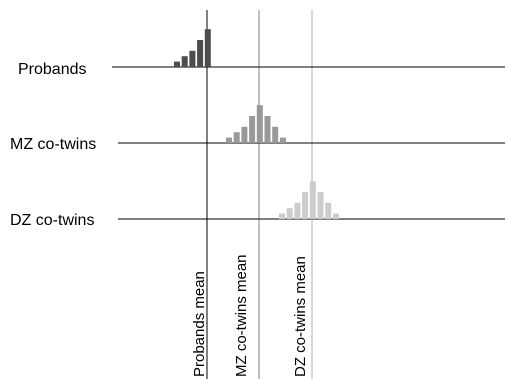  I want to click on probands-histogram, so click(192, 48).